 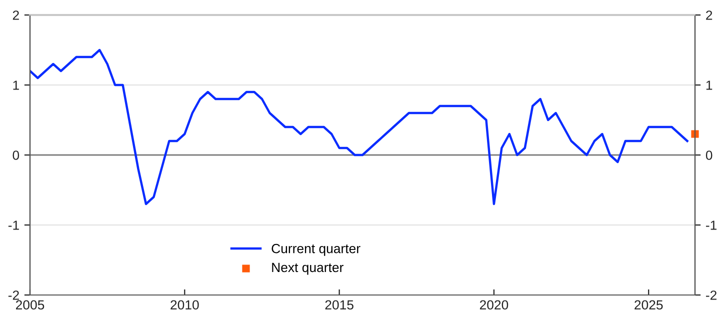 What do you see at coordinates (709, 155) in the screenshot?
I see `y2-tick-label: 0` at bounding box center [709, 155].